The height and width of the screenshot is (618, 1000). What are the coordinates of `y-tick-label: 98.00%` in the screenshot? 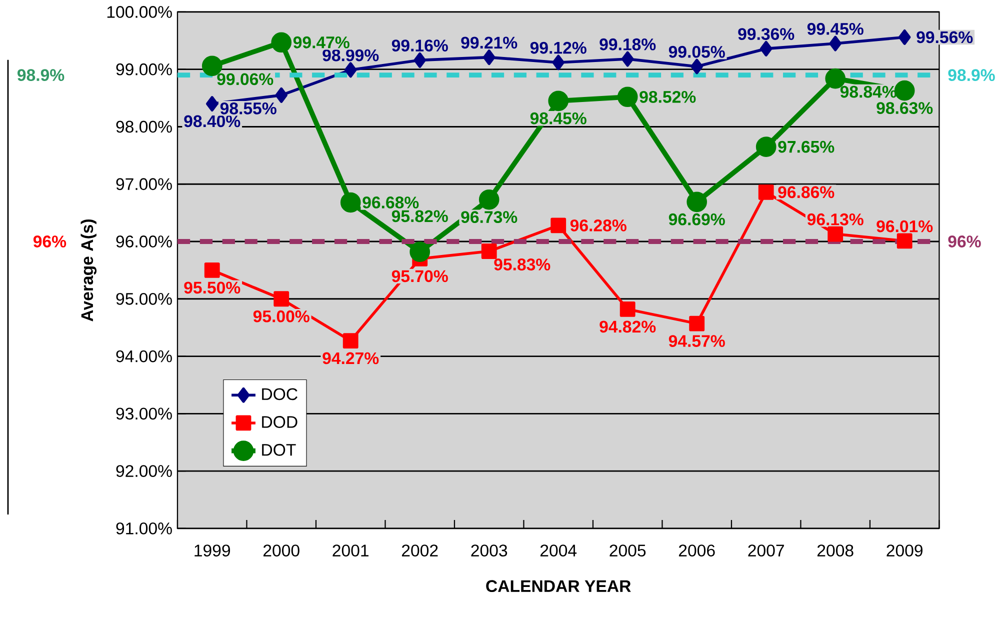 It's located at (144, 126).